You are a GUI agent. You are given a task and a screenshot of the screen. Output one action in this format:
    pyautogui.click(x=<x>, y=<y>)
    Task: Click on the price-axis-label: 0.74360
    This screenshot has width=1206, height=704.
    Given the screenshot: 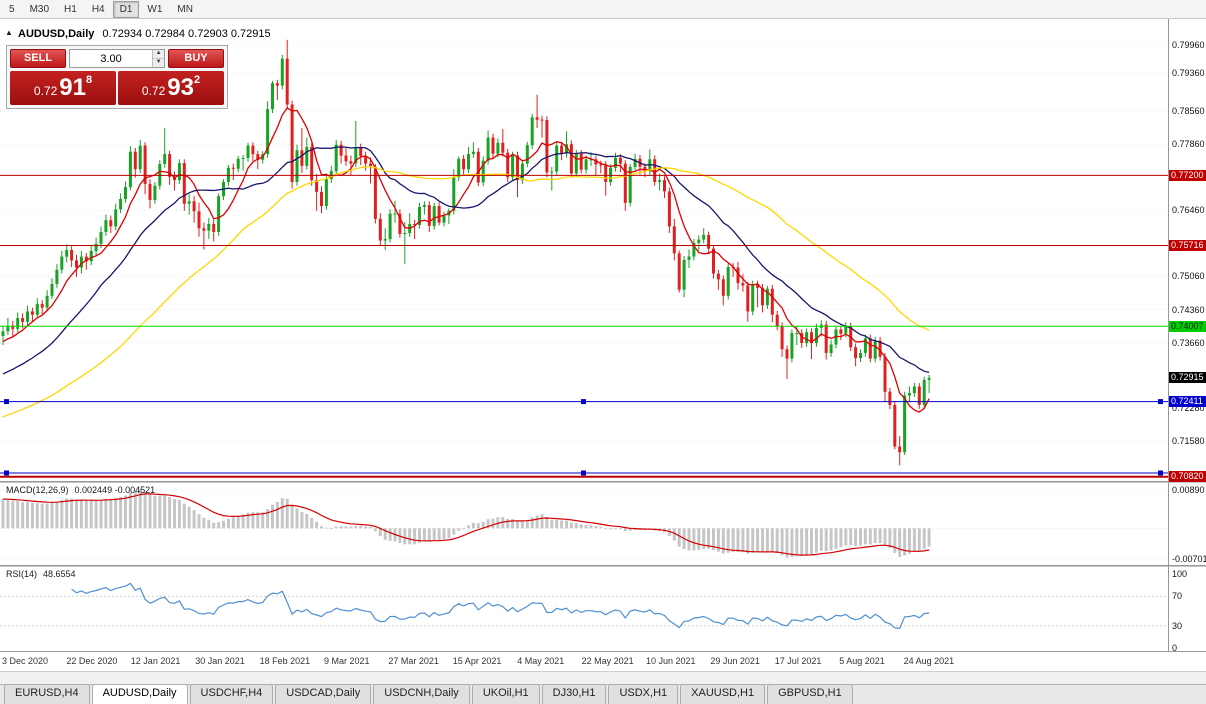 What is the action you would take?
    pyautogui.click(x=1188, y=309)
    